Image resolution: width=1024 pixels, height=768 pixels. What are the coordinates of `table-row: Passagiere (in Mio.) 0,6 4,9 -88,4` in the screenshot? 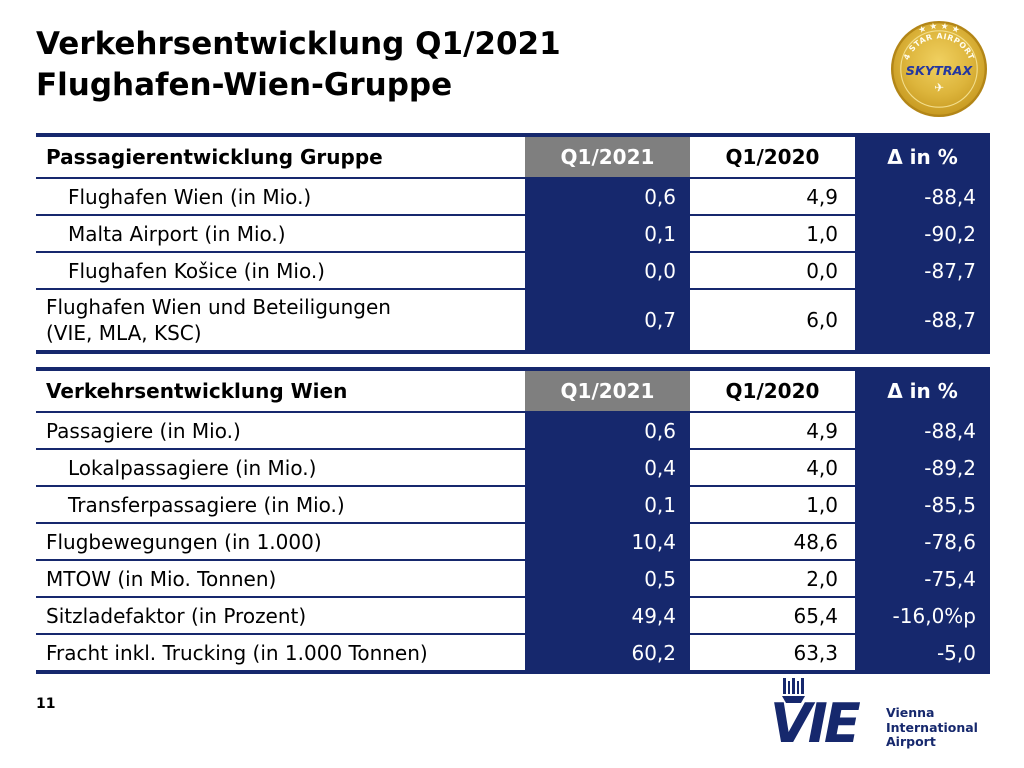 It's located at (513, 429).